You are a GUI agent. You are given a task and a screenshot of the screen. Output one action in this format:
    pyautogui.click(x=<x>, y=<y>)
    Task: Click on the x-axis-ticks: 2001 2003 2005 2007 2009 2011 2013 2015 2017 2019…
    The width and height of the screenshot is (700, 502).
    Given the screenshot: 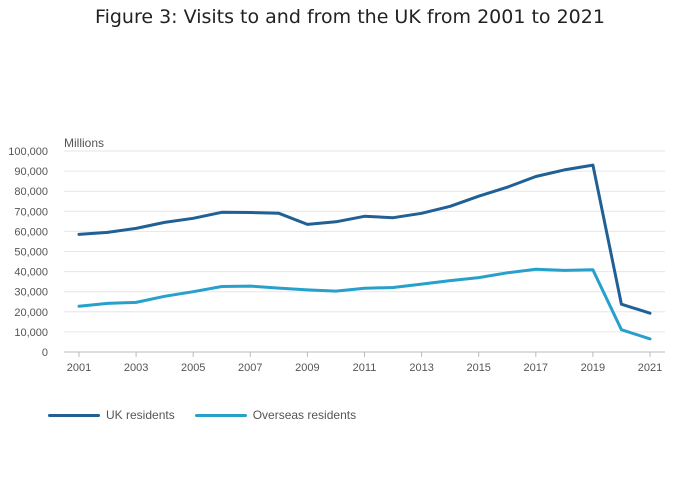 What is the action you would take?
    pyautogui.click(x=364, y=363)
    